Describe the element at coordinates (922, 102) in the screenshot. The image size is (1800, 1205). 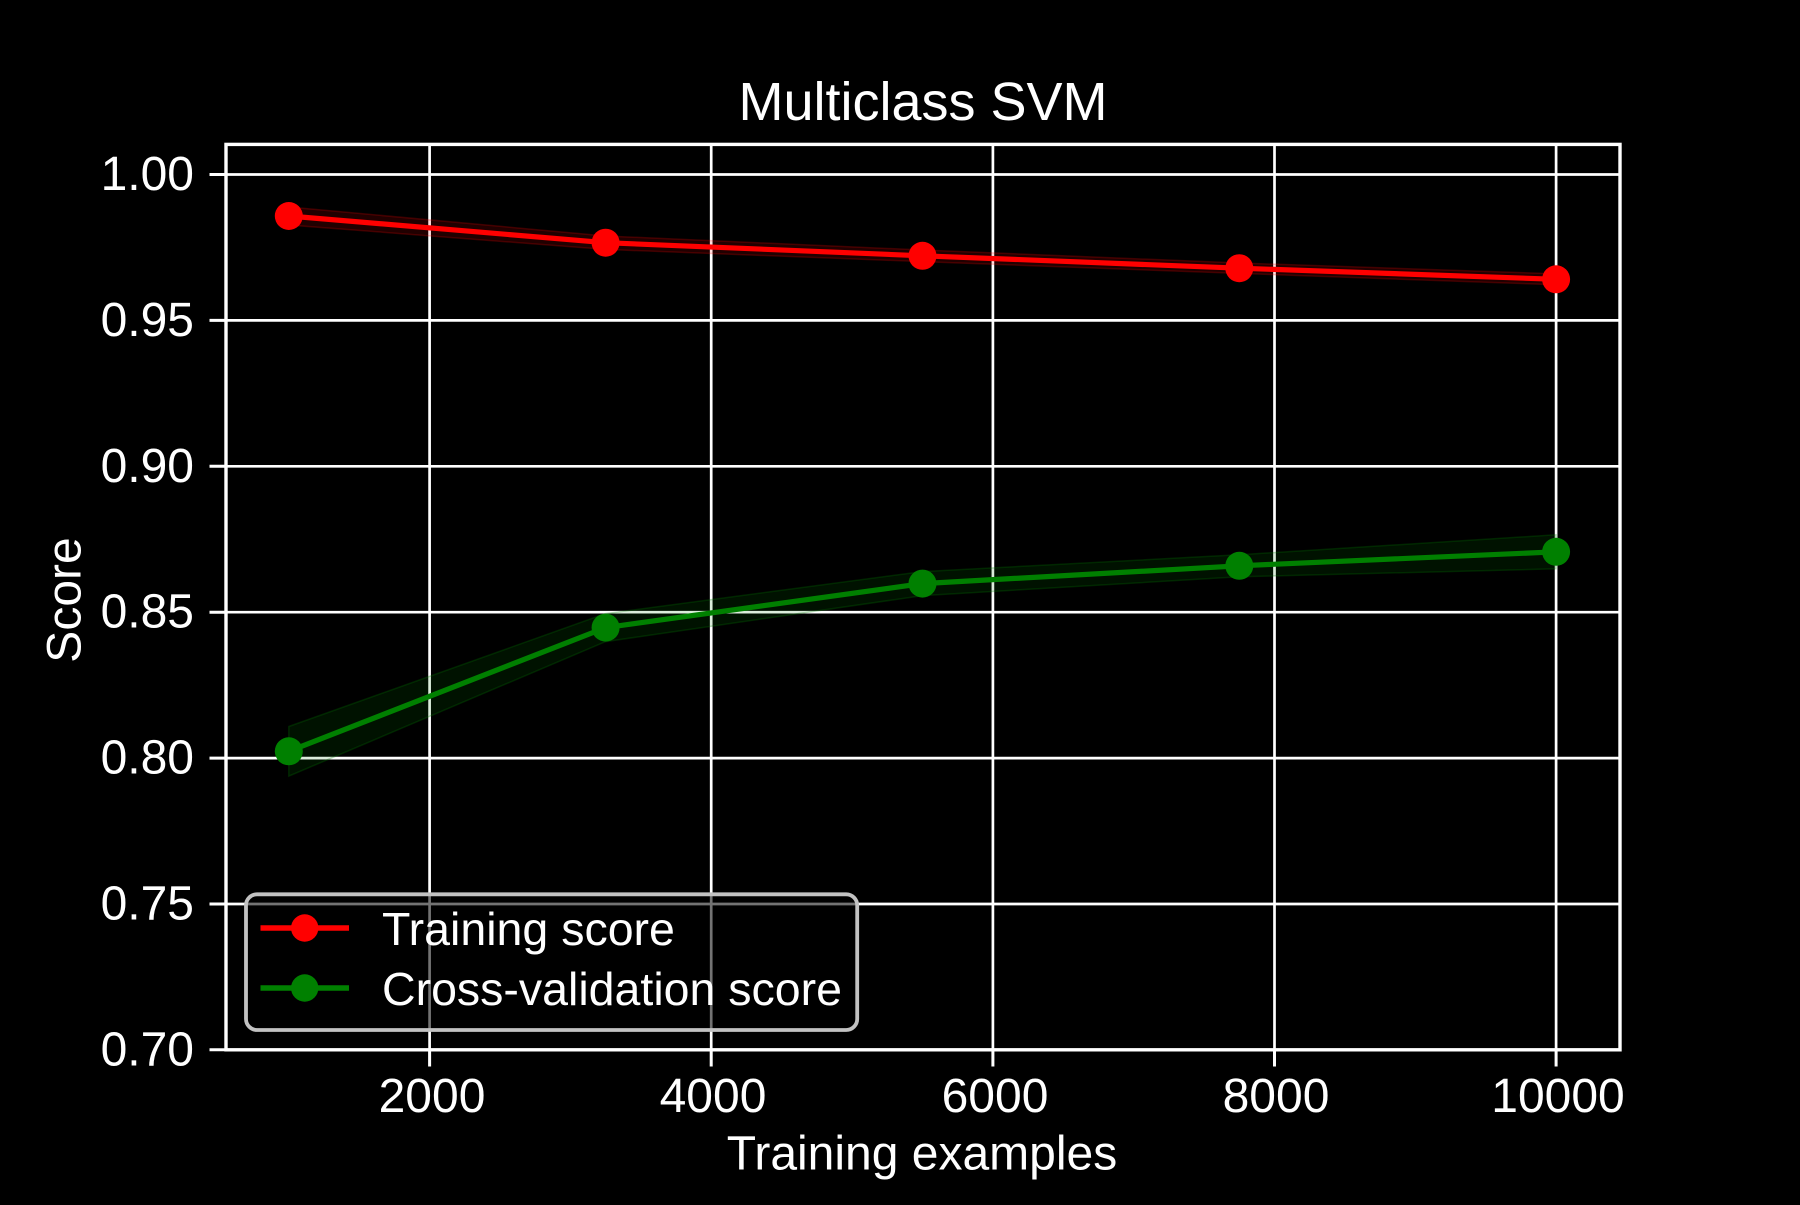
I see `svg-text: Multiclass SVM` at that location.